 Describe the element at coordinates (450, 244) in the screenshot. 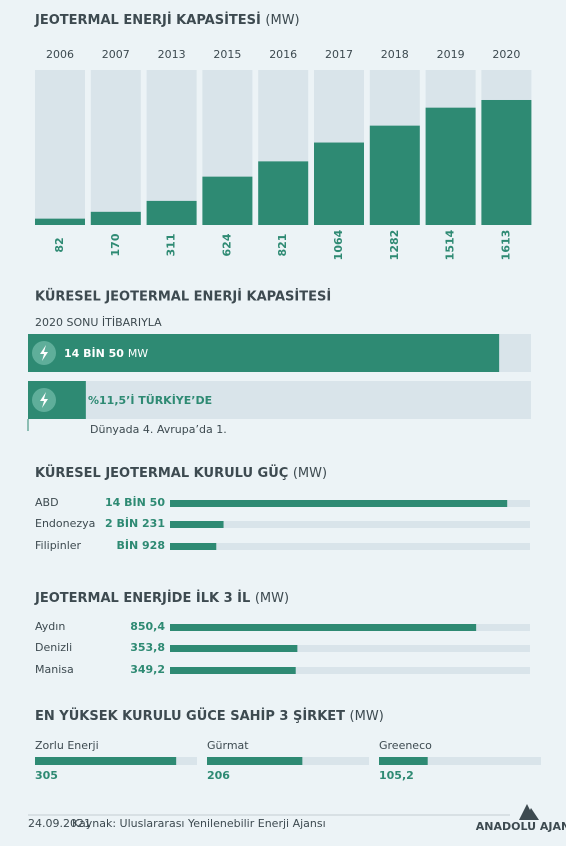

I see `value-label: 1514` at that location.